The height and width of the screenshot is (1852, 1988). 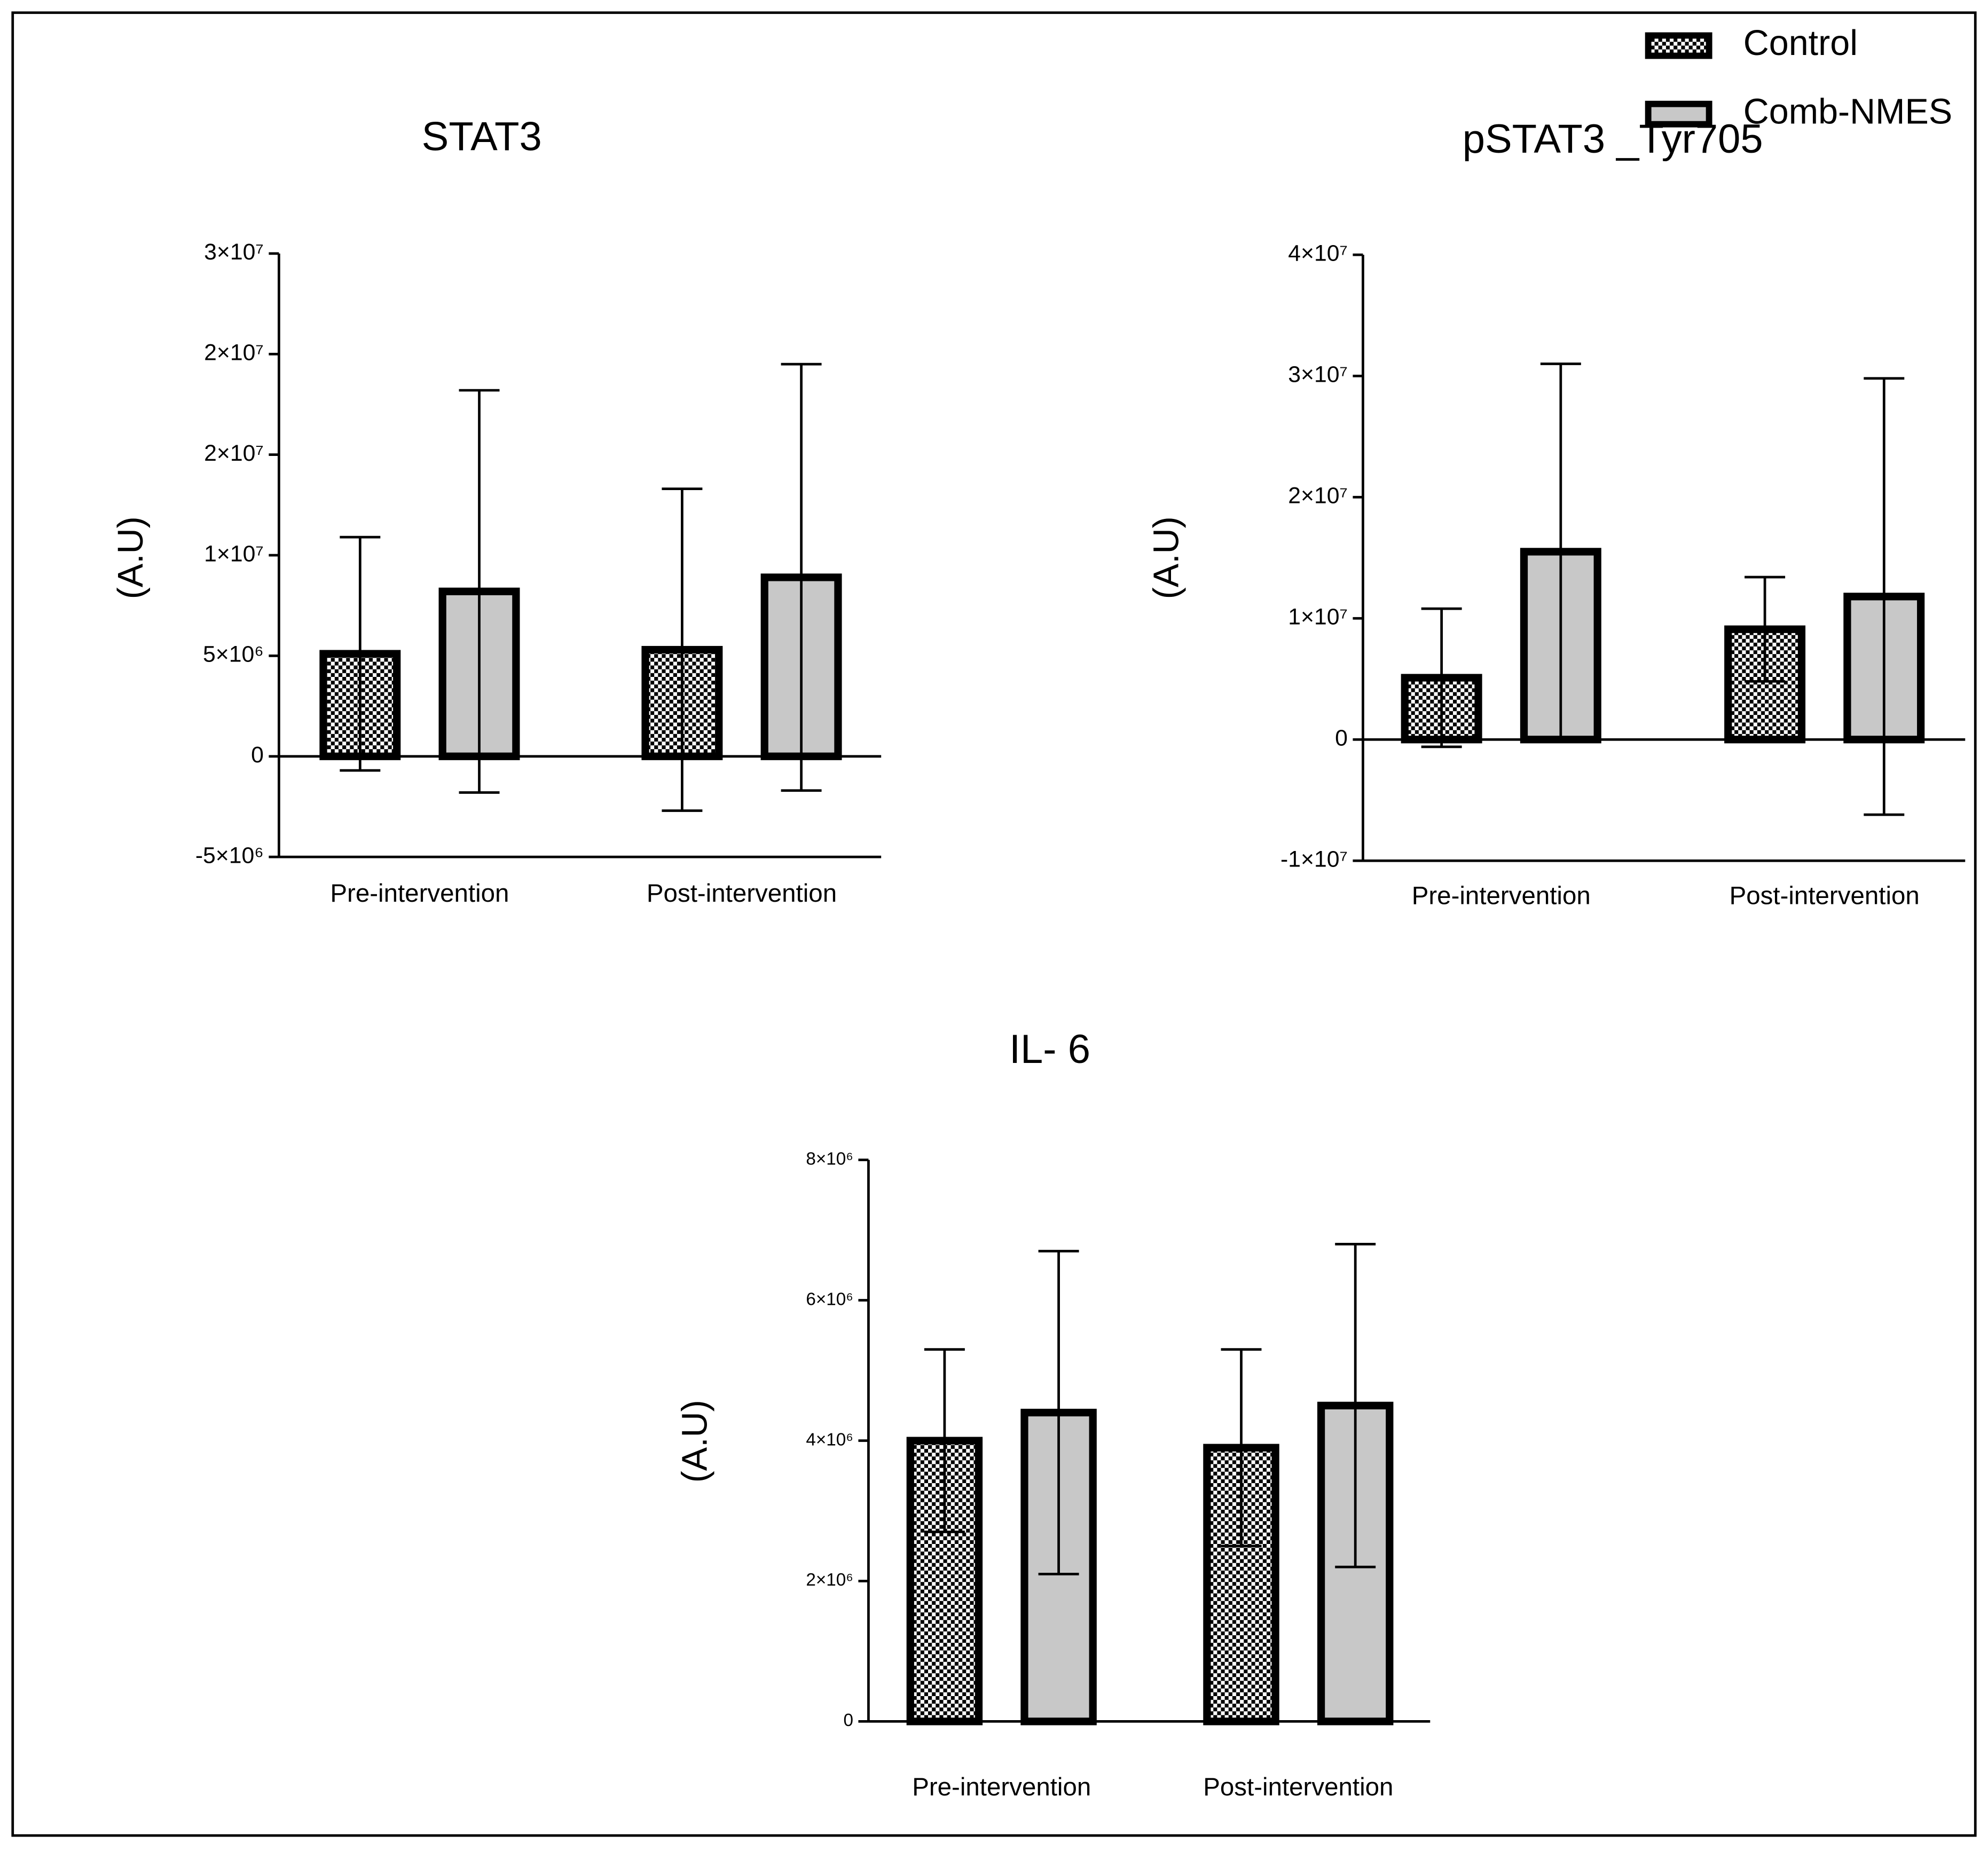 What do you see at coordinates (829, 1299) in the screenshot?
I see `y-tick-label: 6×10⁶` at bounding box center [829, 1299].